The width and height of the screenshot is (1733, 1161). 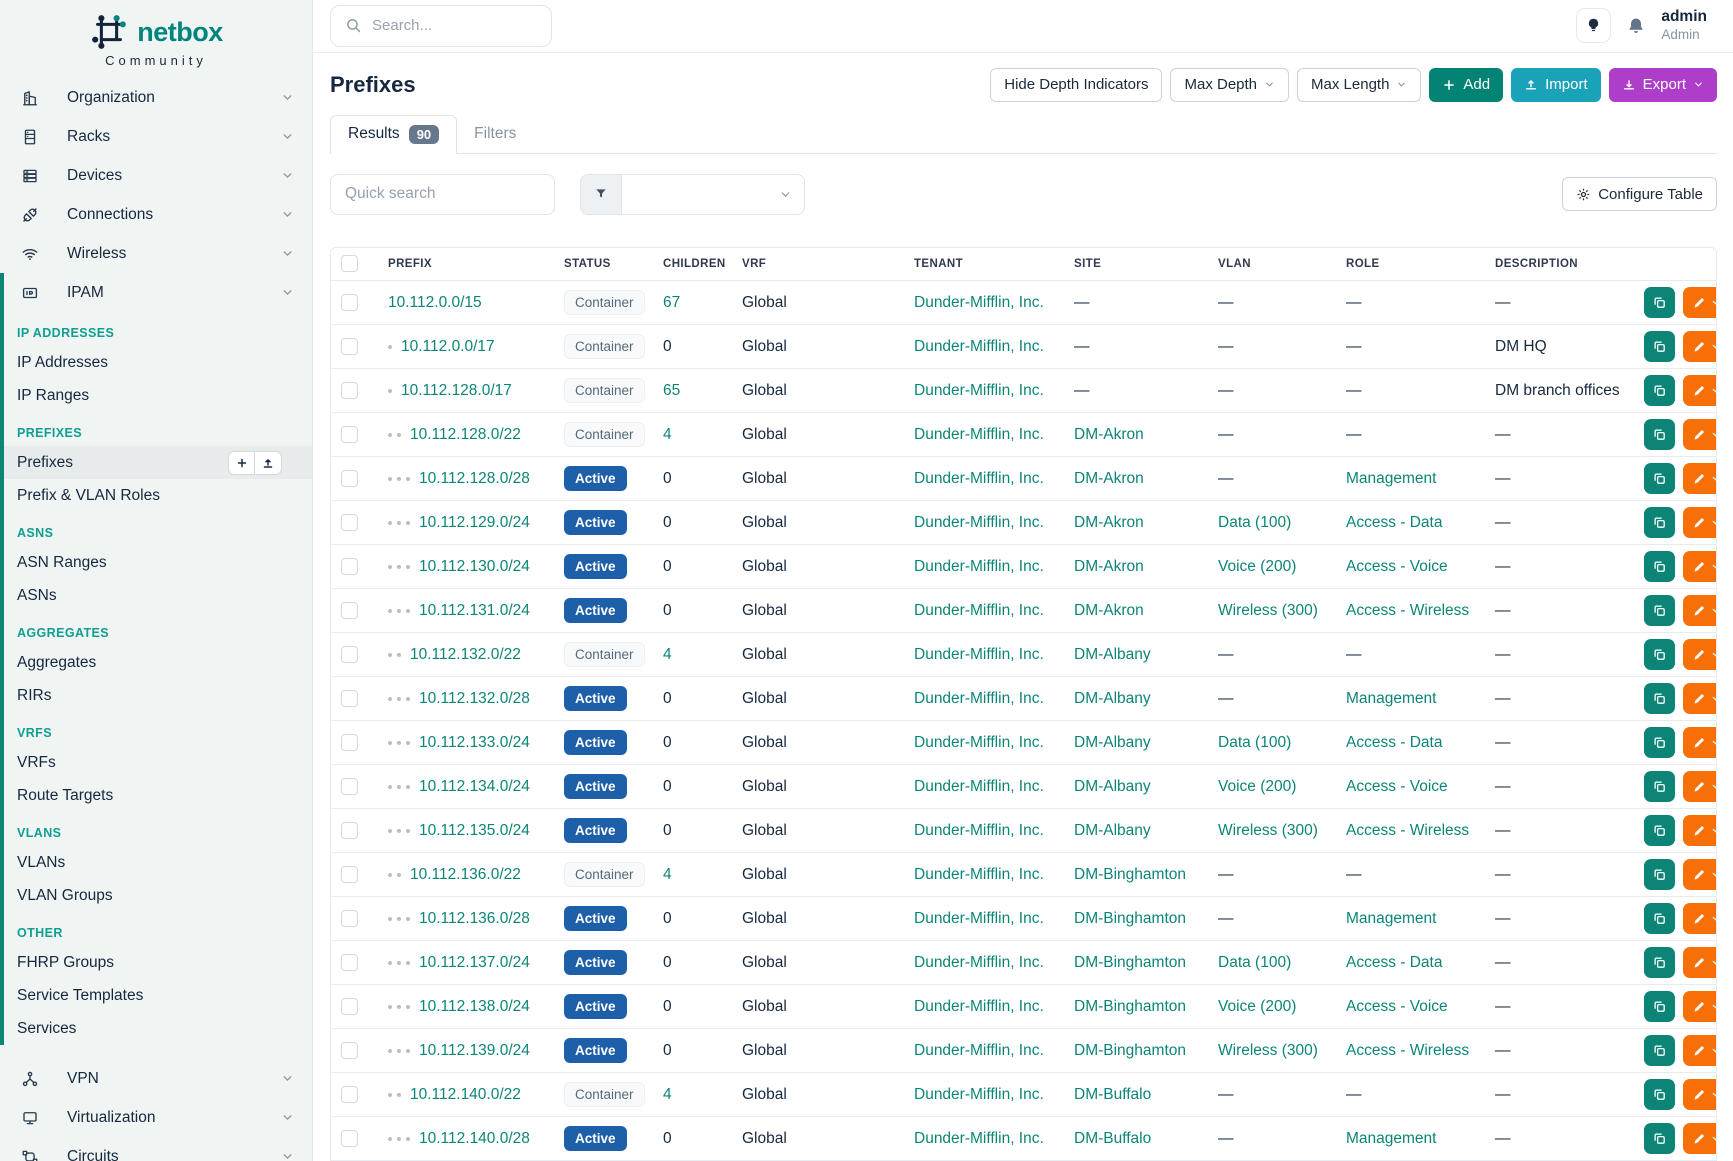 I want to click on max-length-dropdown: Max Length, so click(x=1359, y=84).